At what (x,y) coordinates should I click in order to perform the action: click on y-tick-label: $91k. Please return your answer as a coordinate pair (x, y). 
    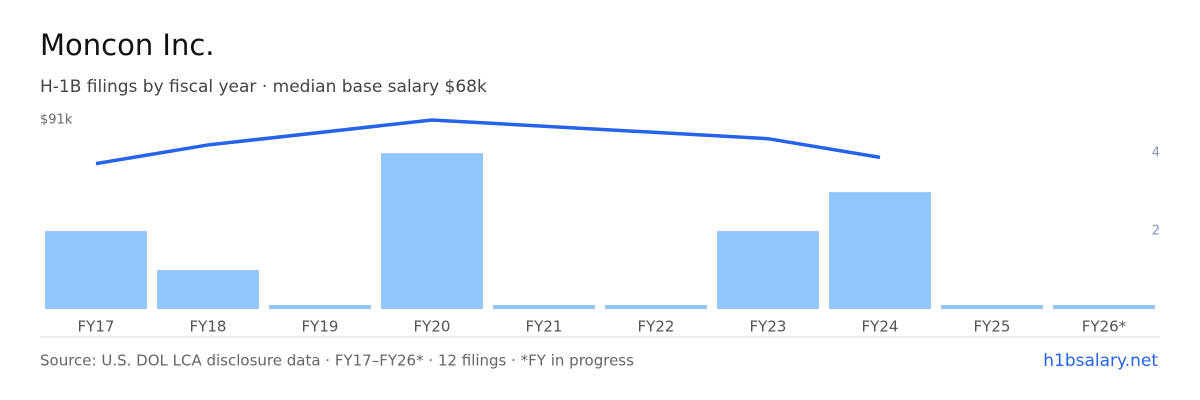
    Looking at the image, I should click on (56, 120).